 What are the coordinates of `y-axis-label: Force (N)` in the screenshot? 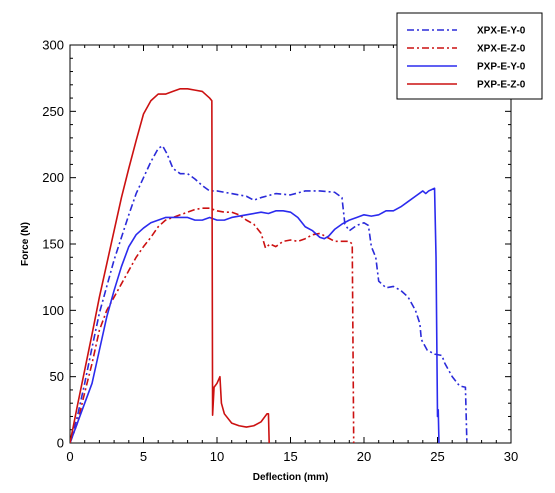 It's located at (25, 244).